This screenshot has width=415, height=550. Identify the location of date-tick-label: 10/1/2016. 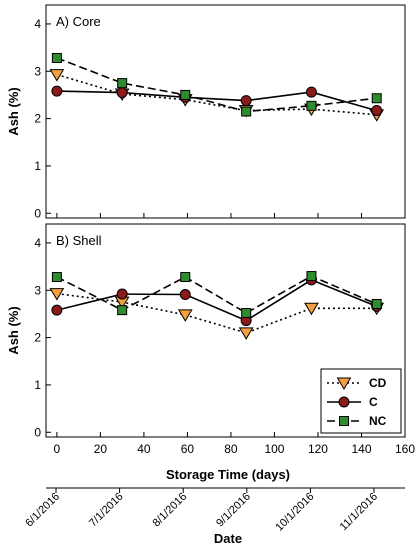
(294, 512).